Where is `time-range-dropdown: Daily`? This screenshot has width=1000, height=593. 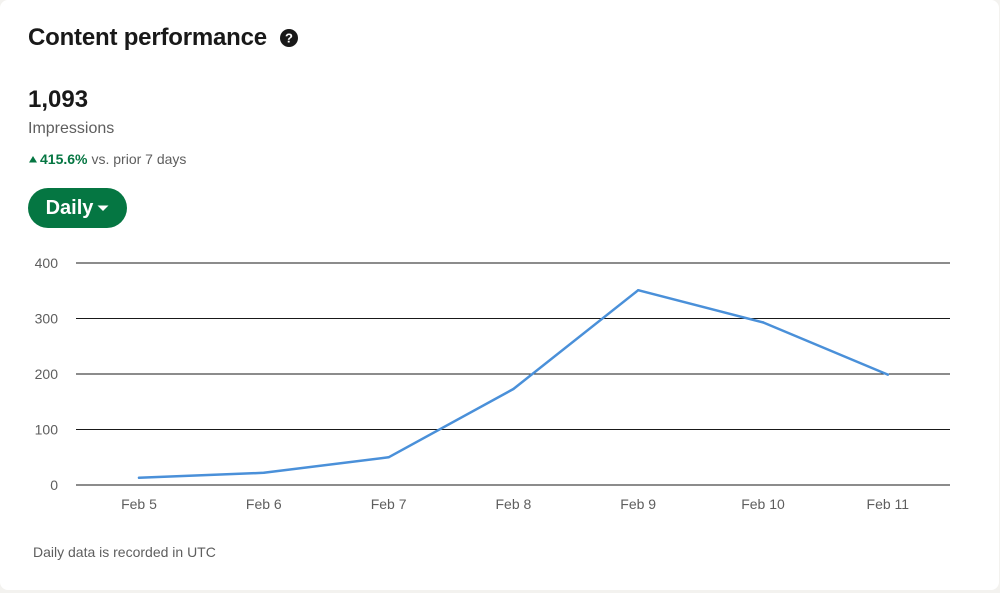
time-range-dropdown: Daily is located at coordinates (77, 208).